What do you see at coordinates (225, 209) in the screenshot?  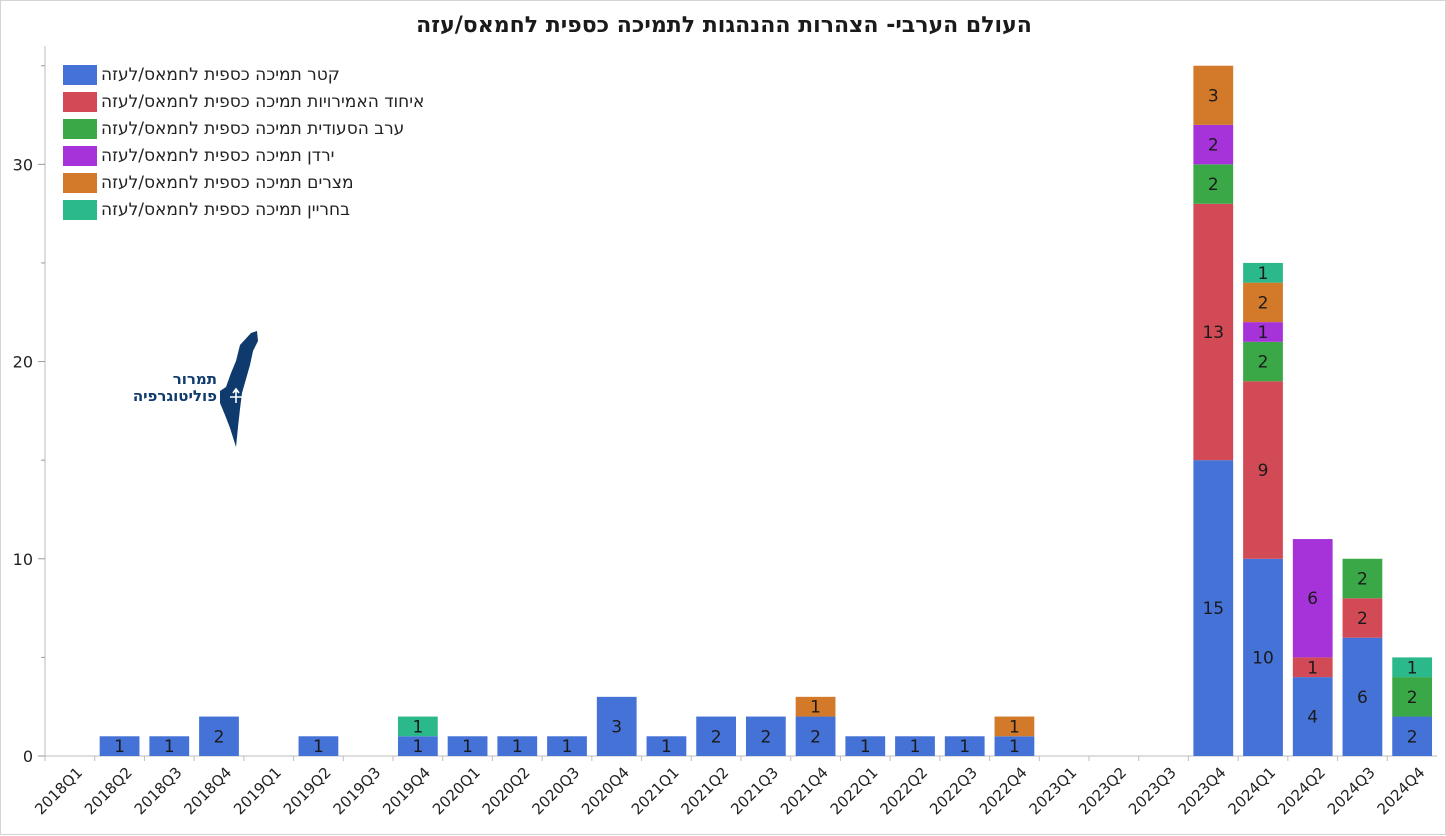 I see `legend-label: בחריין תמיכה כספית לחמאס/לעזה` at bounding box center [225, 209].